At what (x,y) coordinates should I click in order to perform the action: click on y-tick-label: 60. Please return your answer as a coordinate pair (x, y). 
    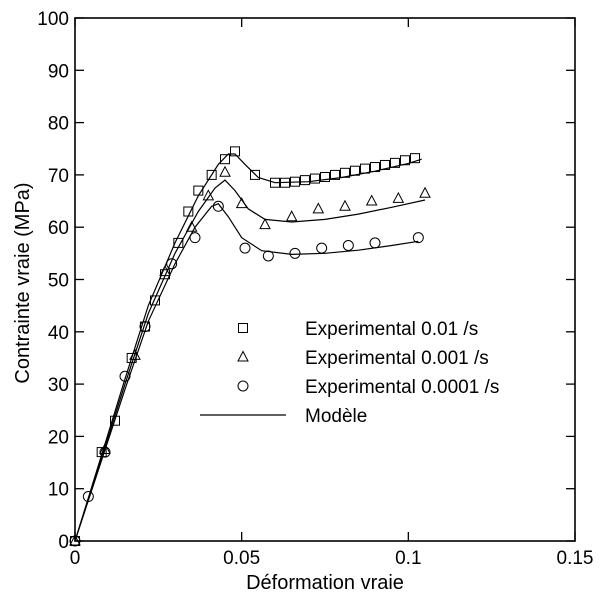
    Looking at the image, I should click on (58, 228).